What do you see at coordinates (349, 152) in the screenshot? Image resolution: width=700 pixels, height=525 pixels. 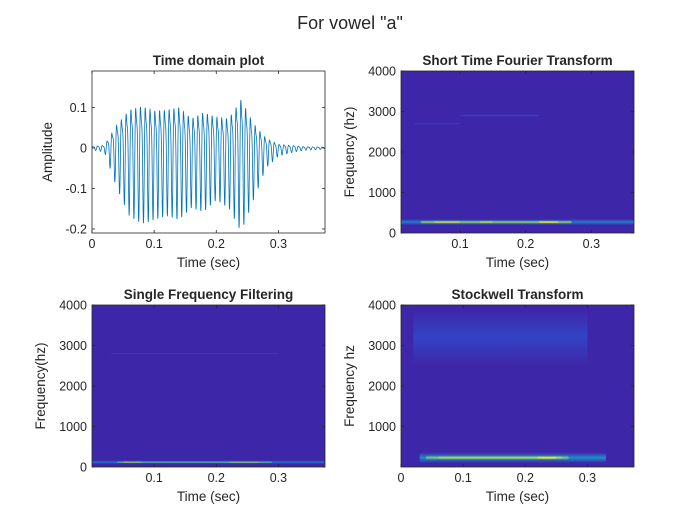 I see `y-axis-label: Frequency (hz)` at bounding box center [349, 152].